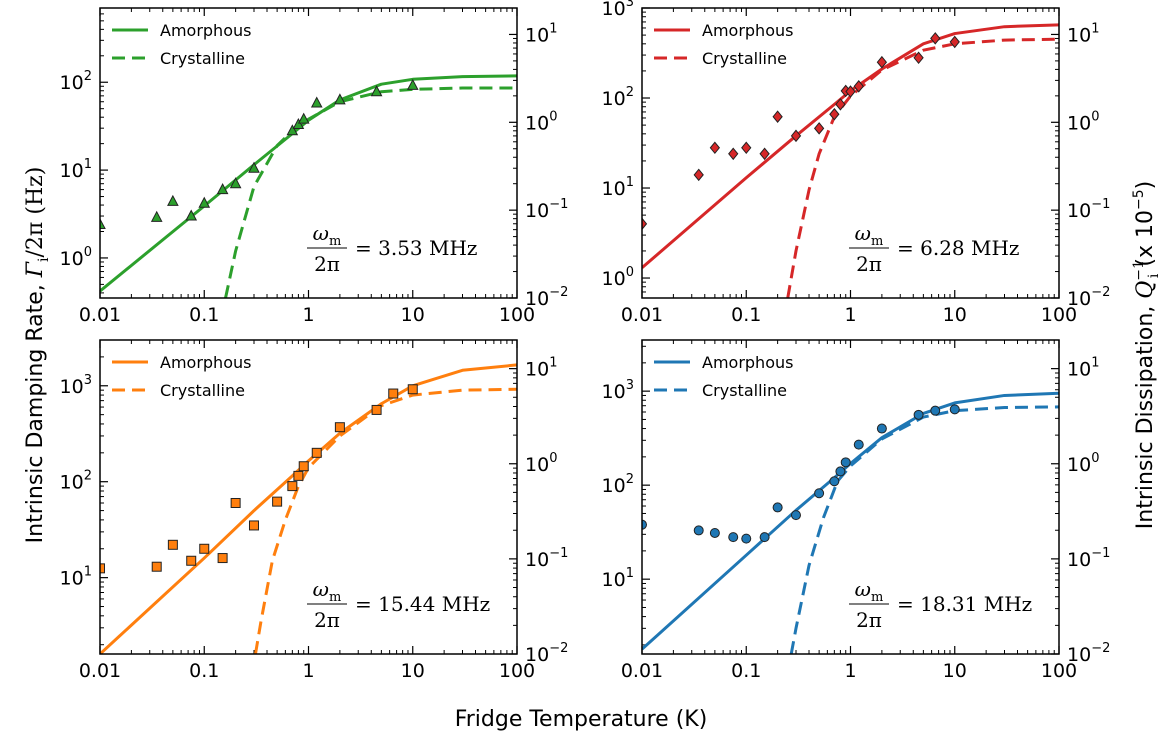 This screenshot has height=739, width=1172. What do you see at coordinates (76, 481) in the screenshot?
I see `y-tick-label: 10²` at bounding box center [76, 481].